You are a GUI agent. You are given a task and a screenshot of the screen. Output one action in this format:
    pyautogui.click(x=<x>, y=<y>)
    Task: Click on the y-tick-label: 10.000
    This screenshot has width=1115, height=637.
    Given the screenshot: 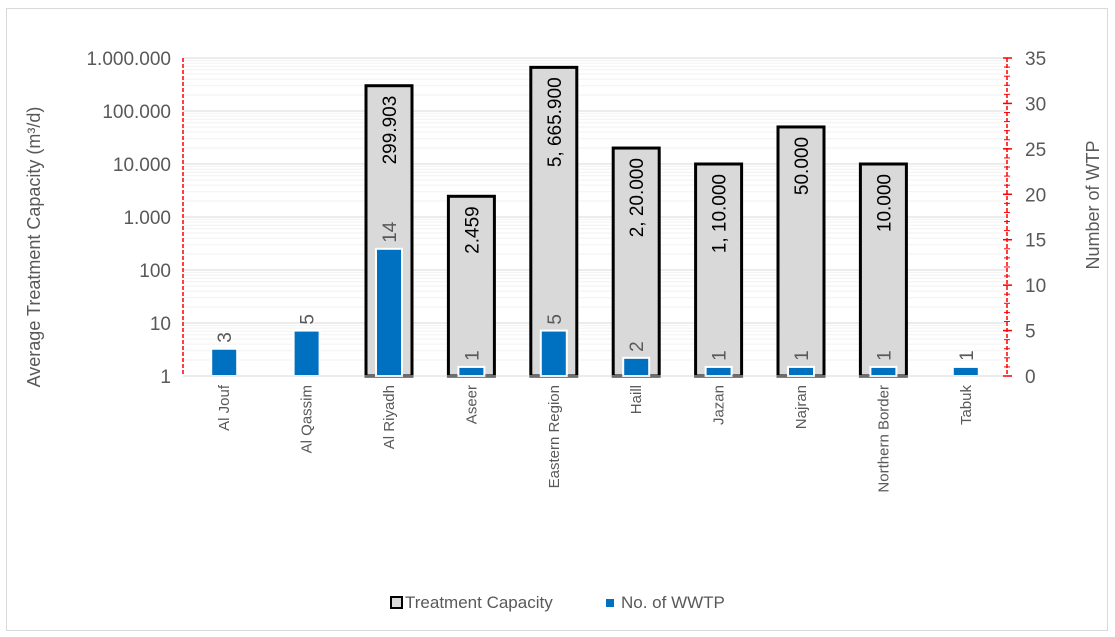 What is the action you would take?
    pyautogui.click(x=142, y=165)
    